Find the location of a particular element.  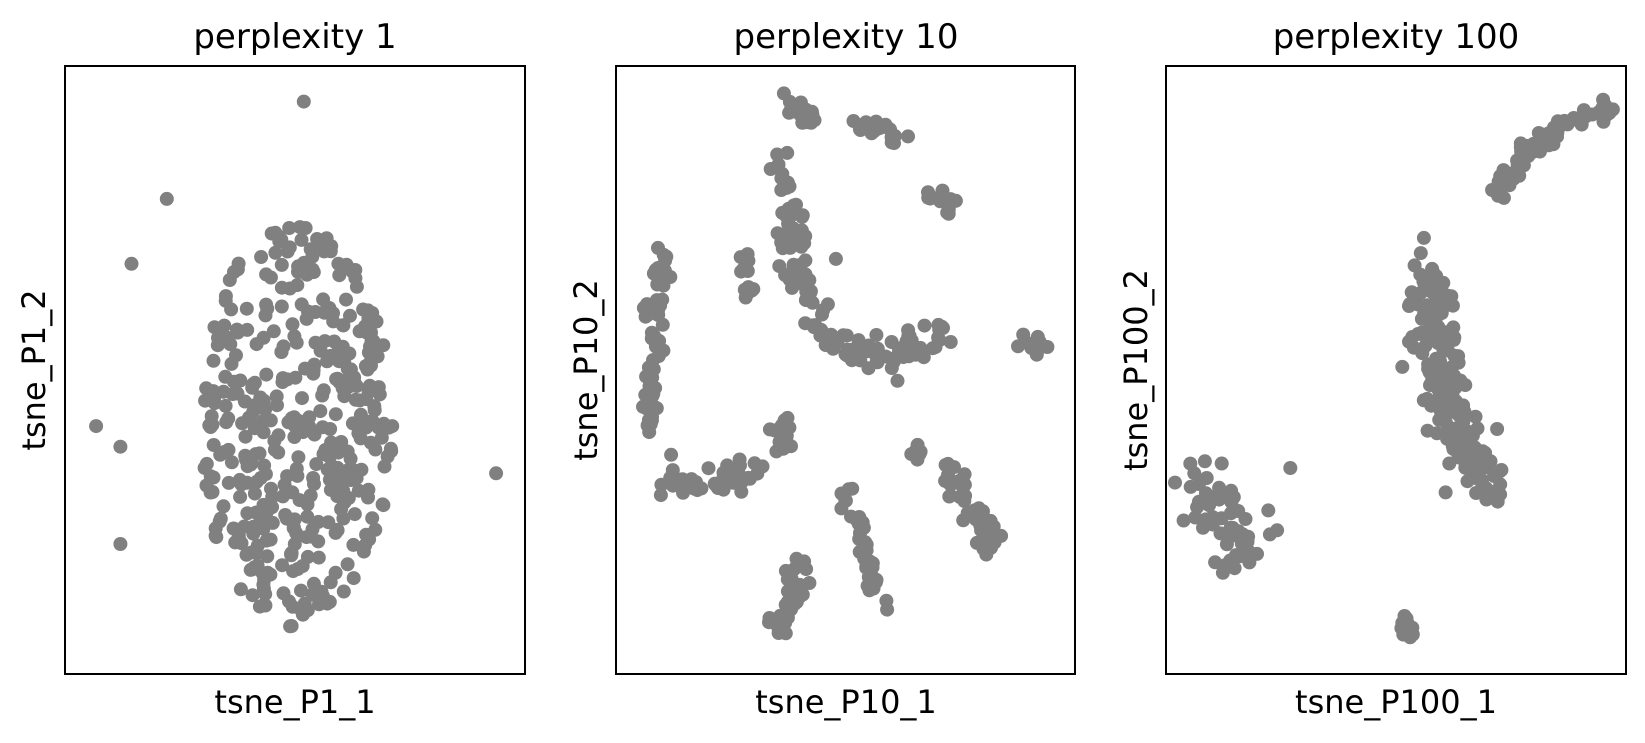

panel-2-xlabel: tsne_P10_1 is located at coordinates (846, 702).